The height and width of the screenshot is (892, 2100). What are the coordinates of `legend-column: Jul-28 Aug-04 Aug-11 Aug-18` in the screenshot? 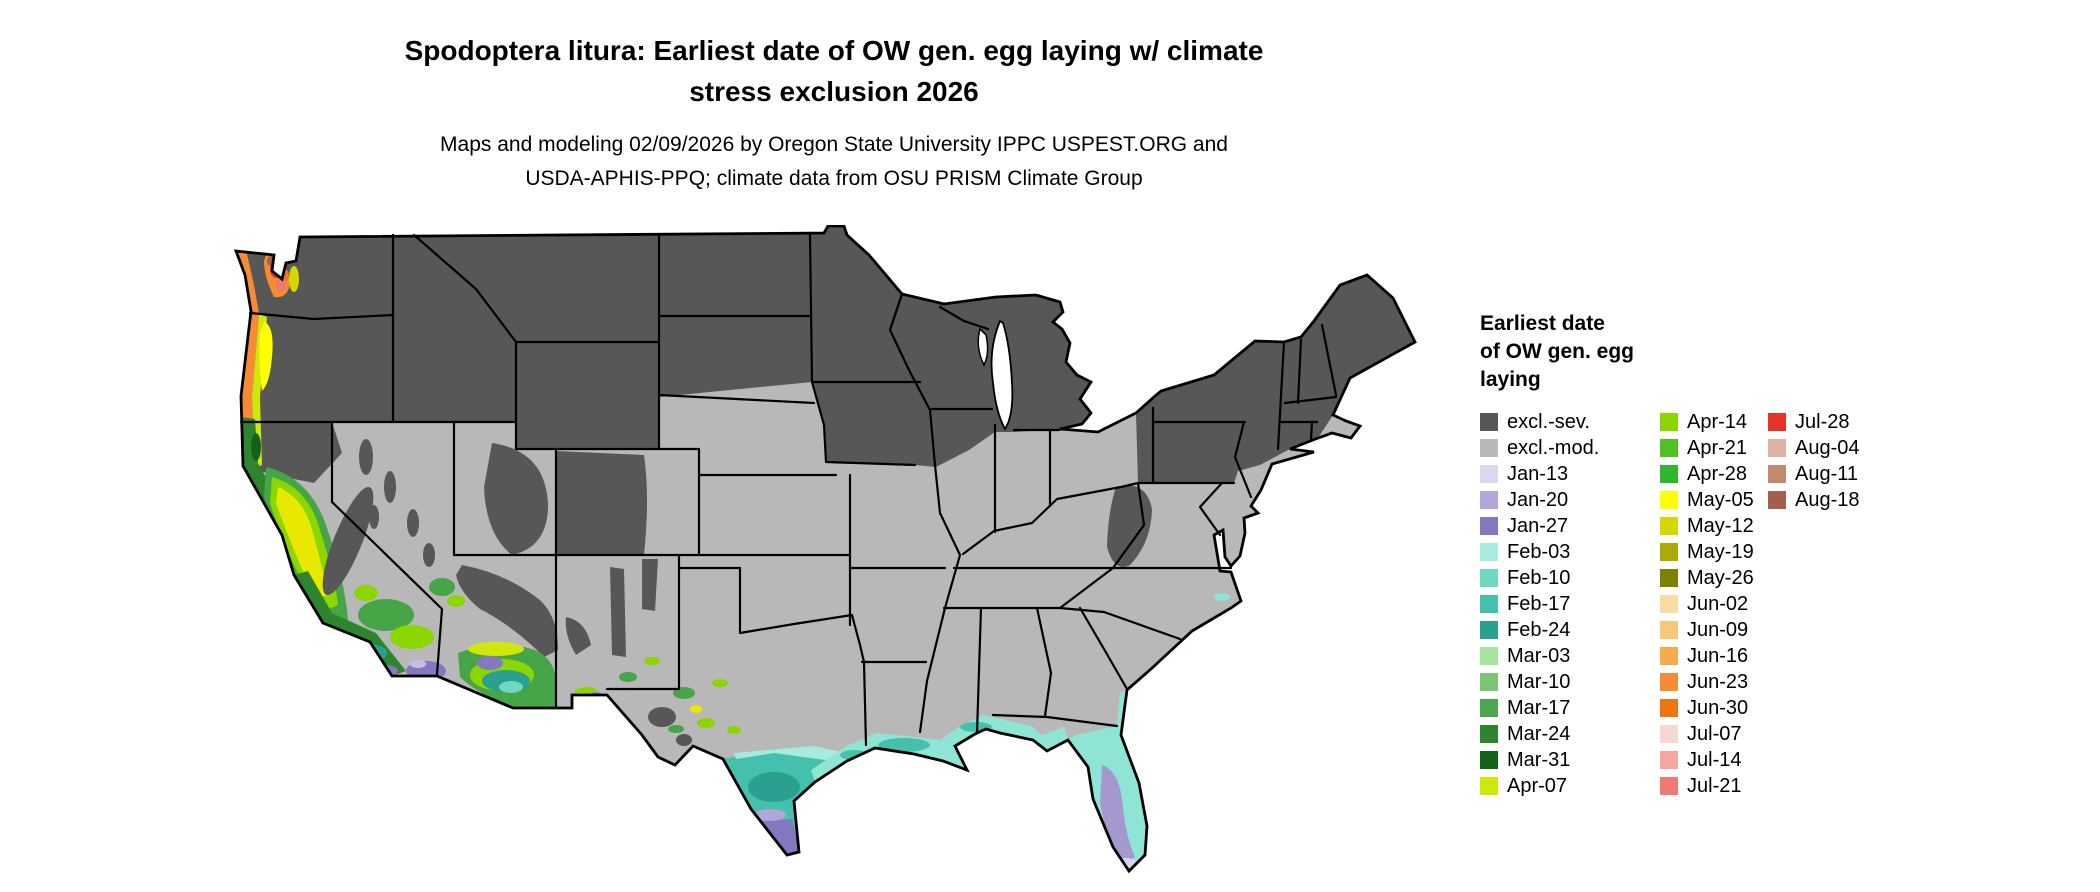 It's located at (1818, 461).